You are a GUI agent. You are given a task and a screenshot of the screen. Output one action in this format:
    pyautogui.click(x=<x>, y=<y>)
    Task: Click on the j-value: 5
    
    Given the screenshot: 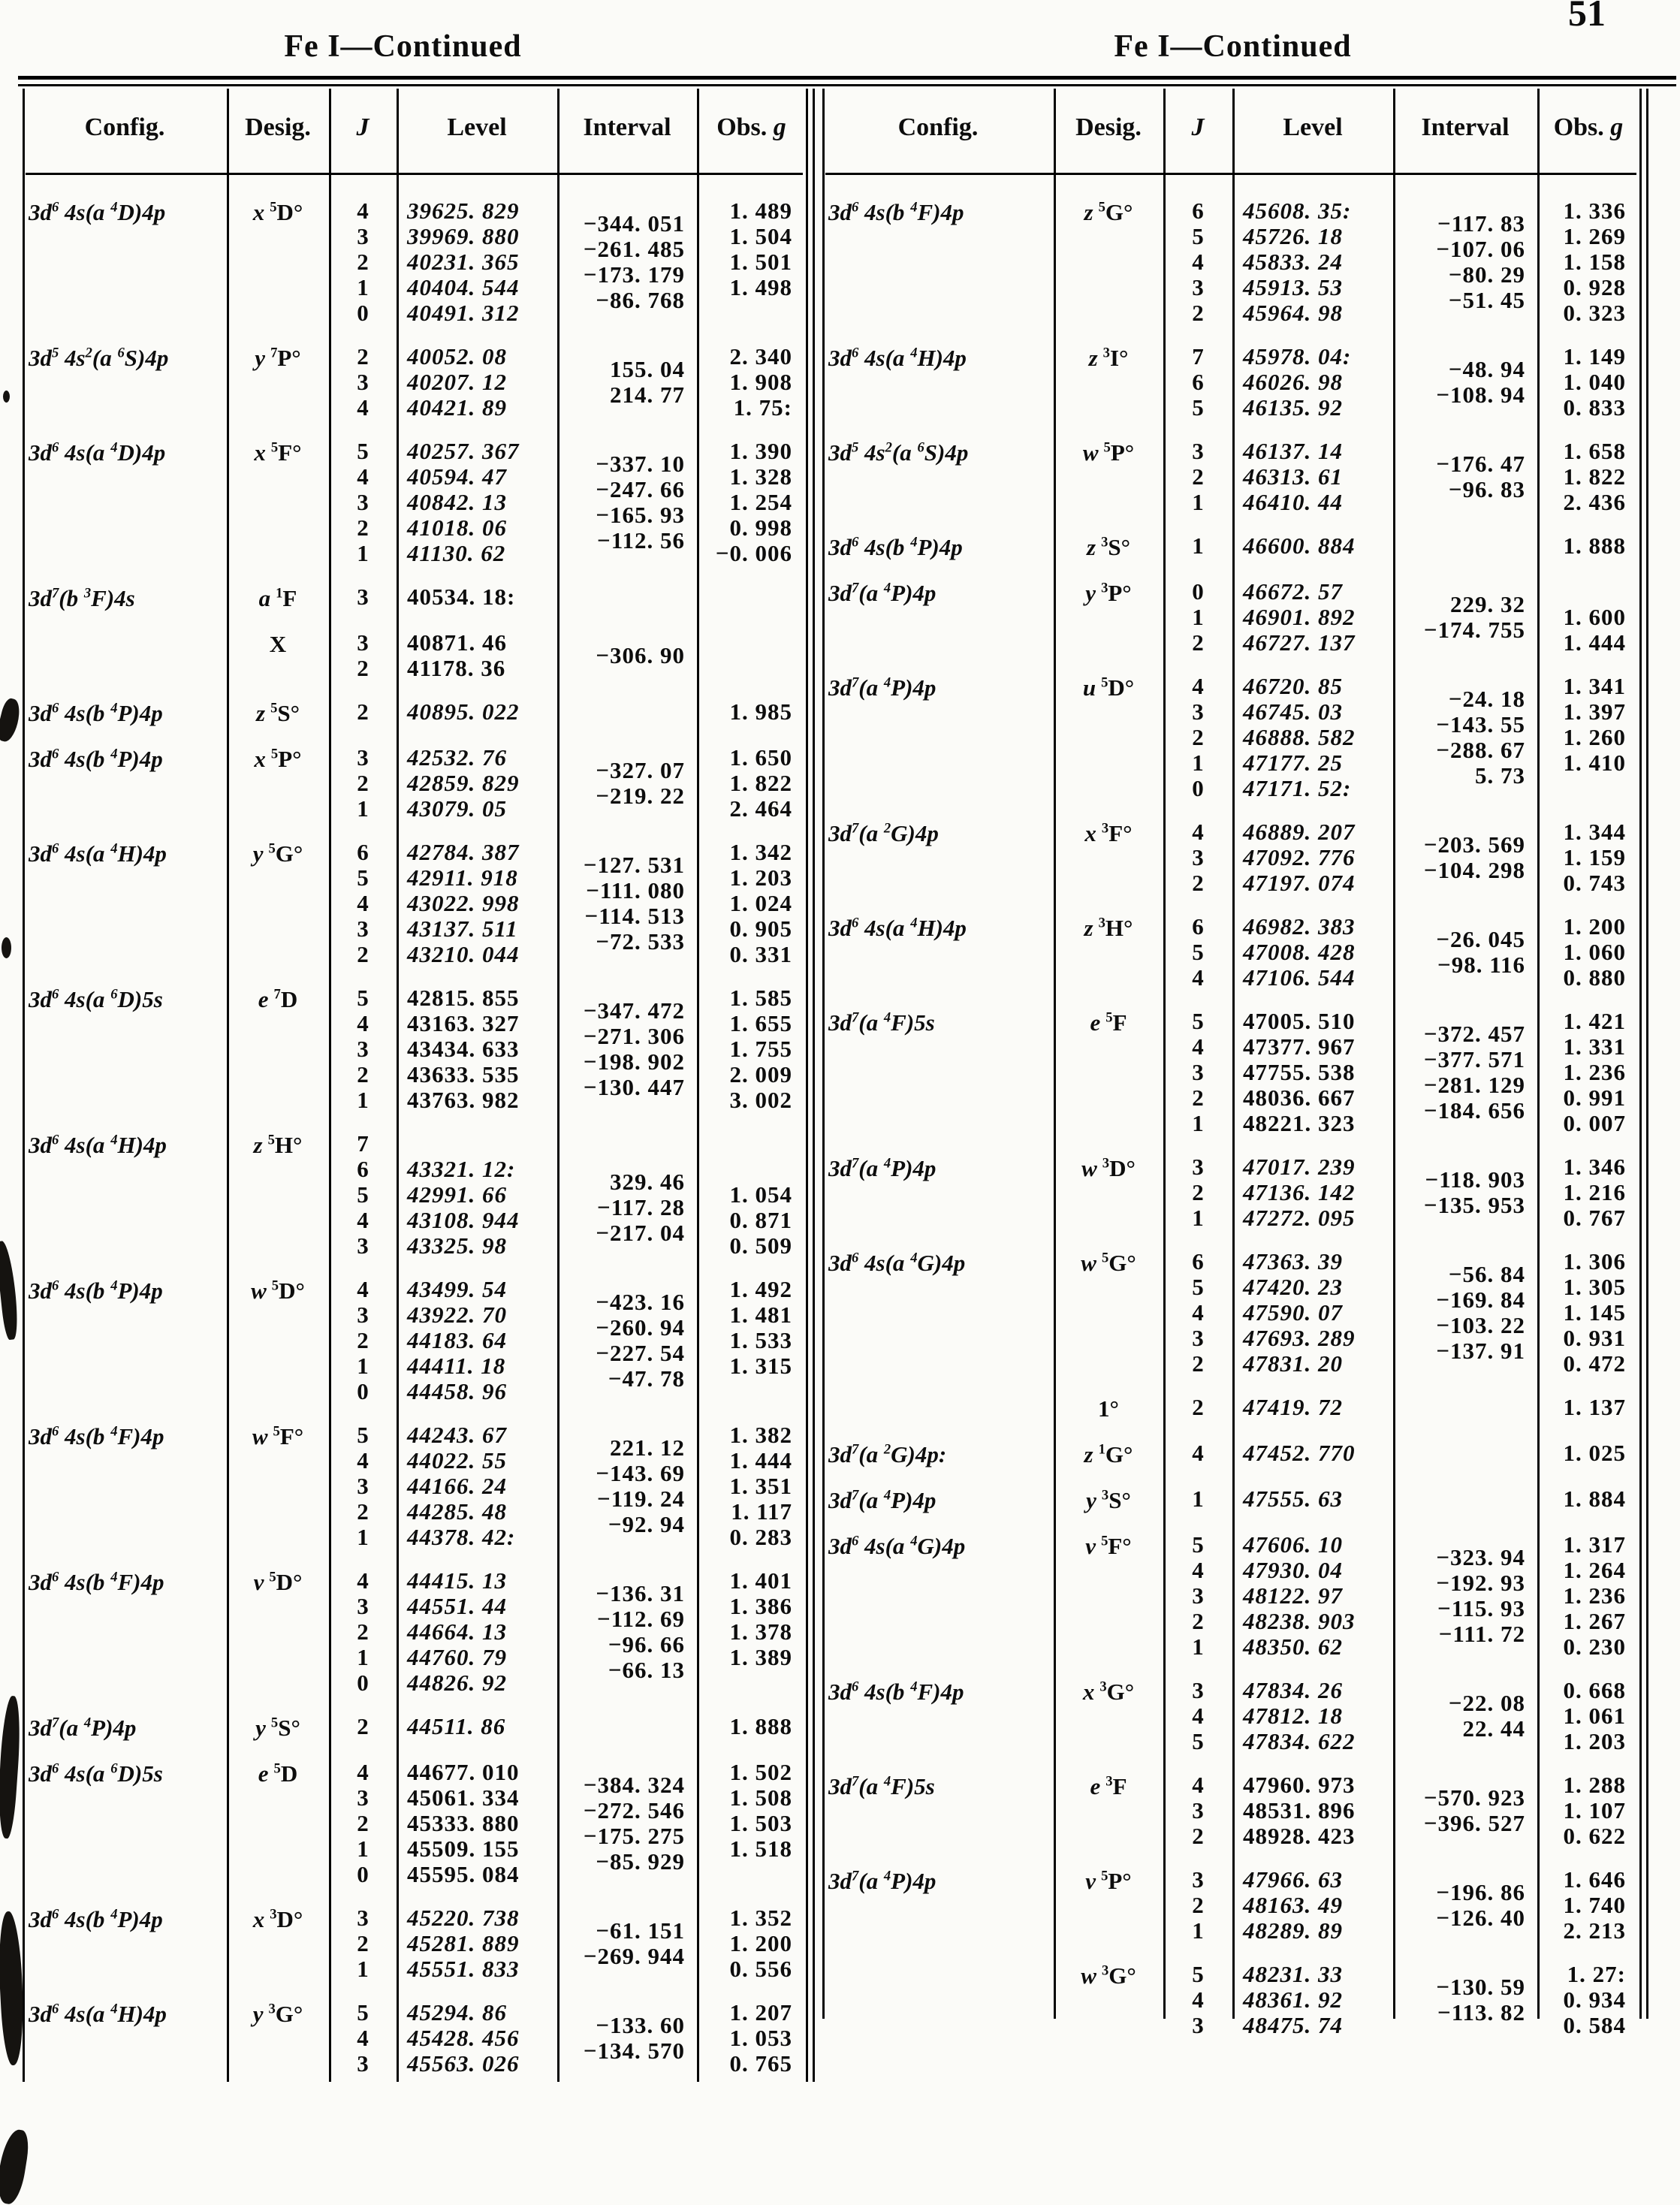 What is the action you would take?
    pyautogui.click(x=1198, y=1974)
    